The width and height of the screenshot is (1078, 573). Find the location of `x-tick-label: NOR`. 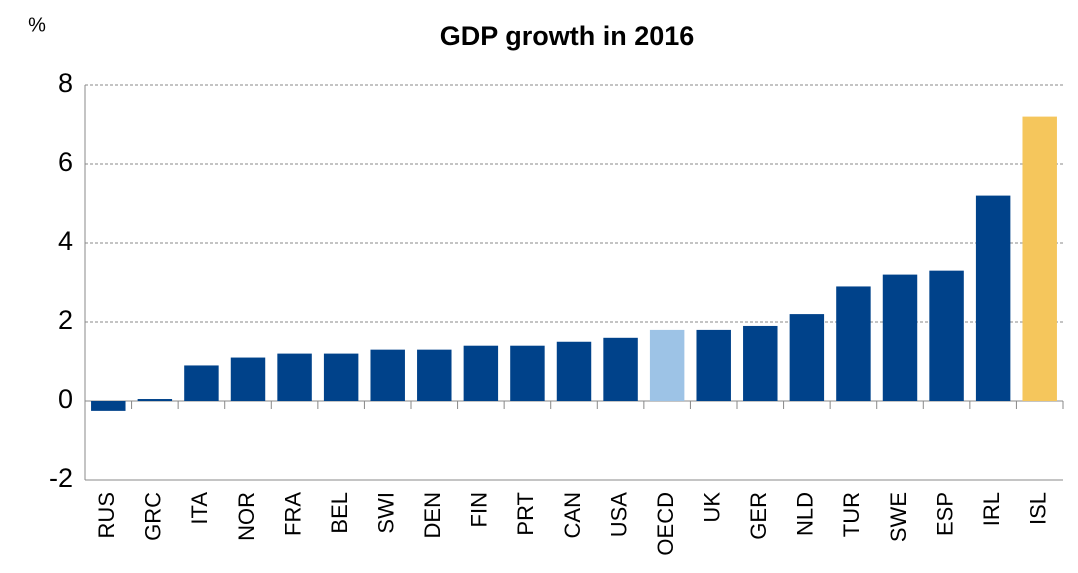

x-tick-label: NOR is located at coordinates (246, 516).